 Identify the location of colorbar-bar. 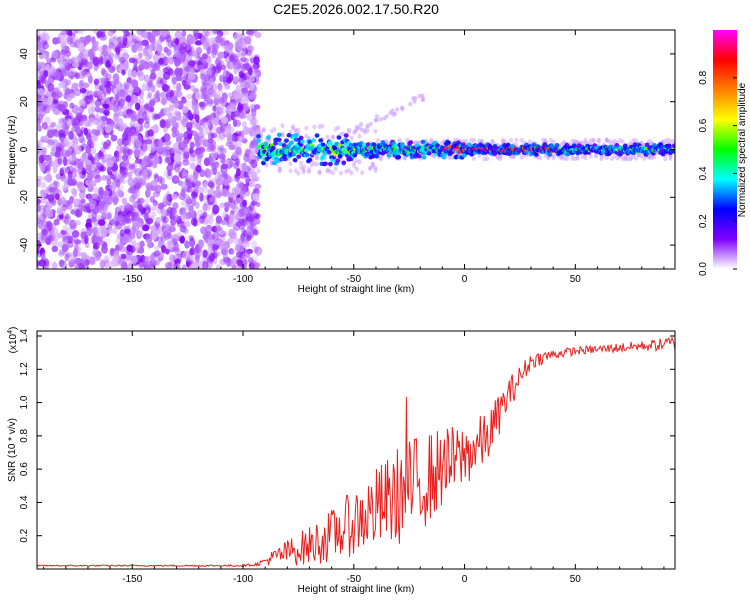
(725, 149).